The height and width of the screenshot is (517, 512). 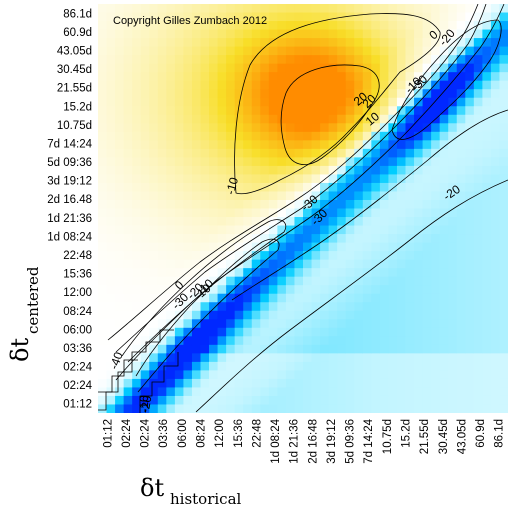 What do you see at coordinates (77, 33) in the screenshot?
I see `y-tick-label: 60.9d` at bounding box center [77, 33].